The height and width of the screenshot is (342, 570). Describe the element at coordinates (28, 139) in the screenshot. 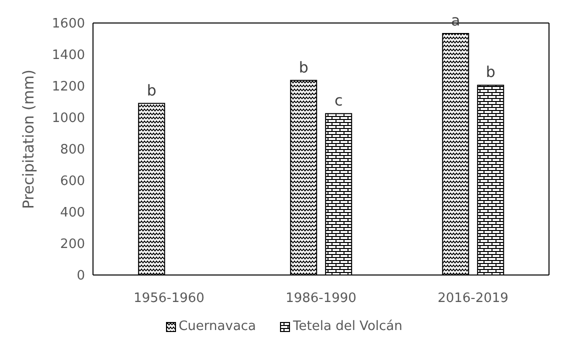

I see `y-axis-title: Precipitation (mm)` at that location.